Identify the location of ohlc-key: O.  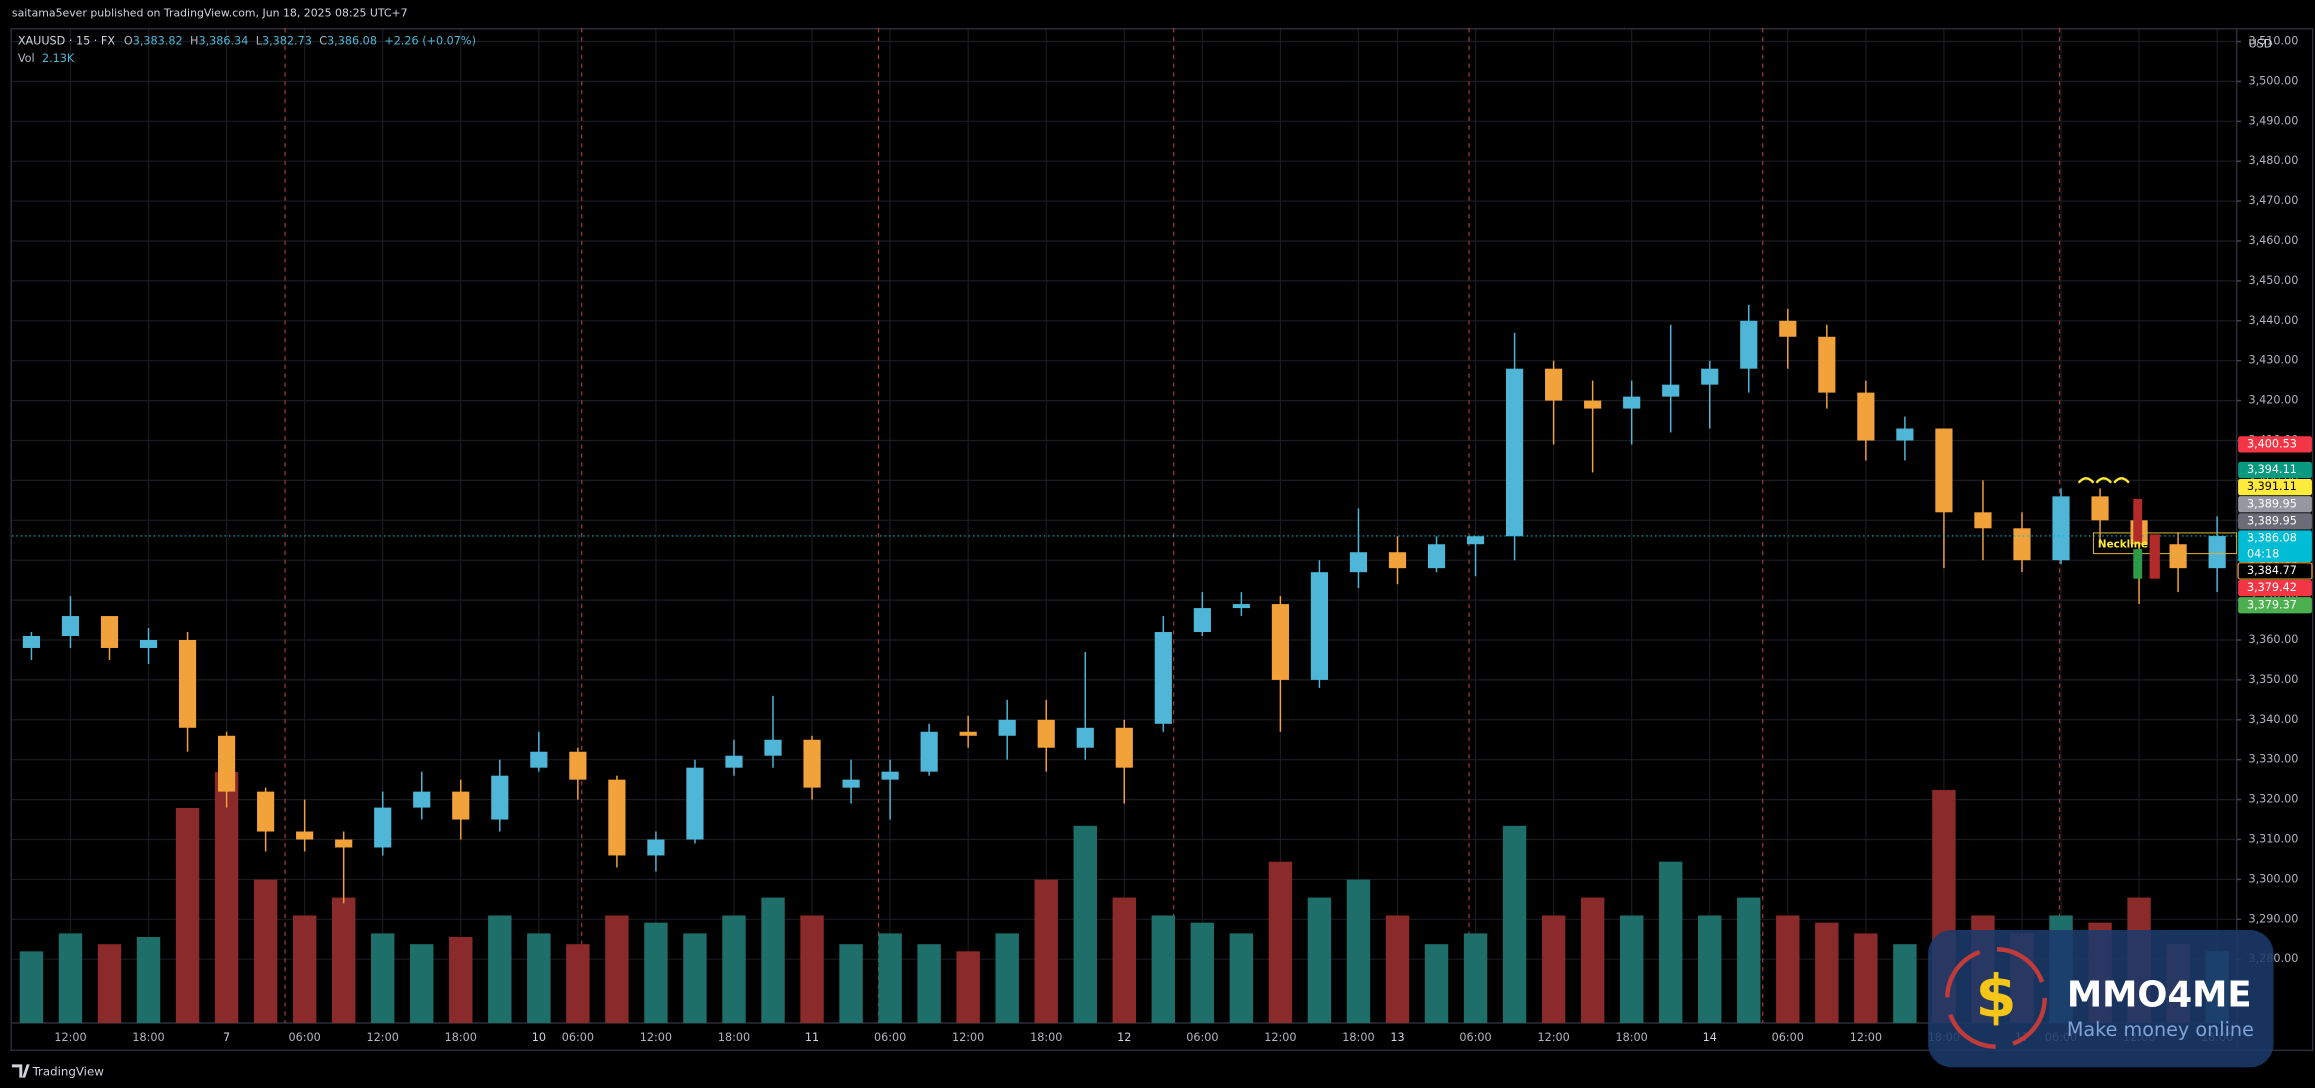
(128, 40).